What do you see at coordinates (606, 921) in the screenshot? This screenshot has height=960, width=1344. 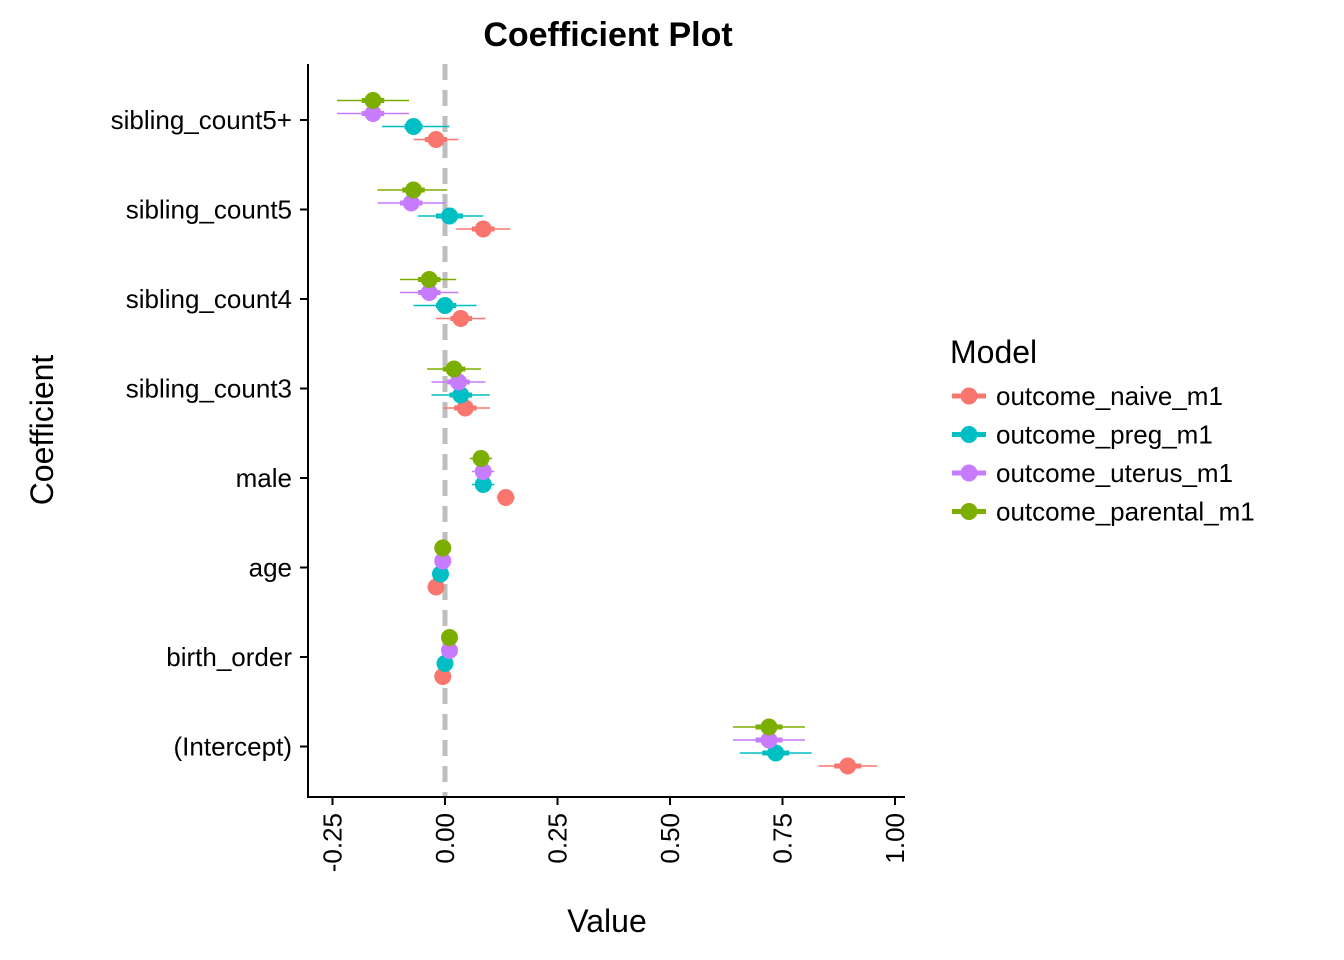 I see `x-axis-title: Value` at bounding box center [606, 921].